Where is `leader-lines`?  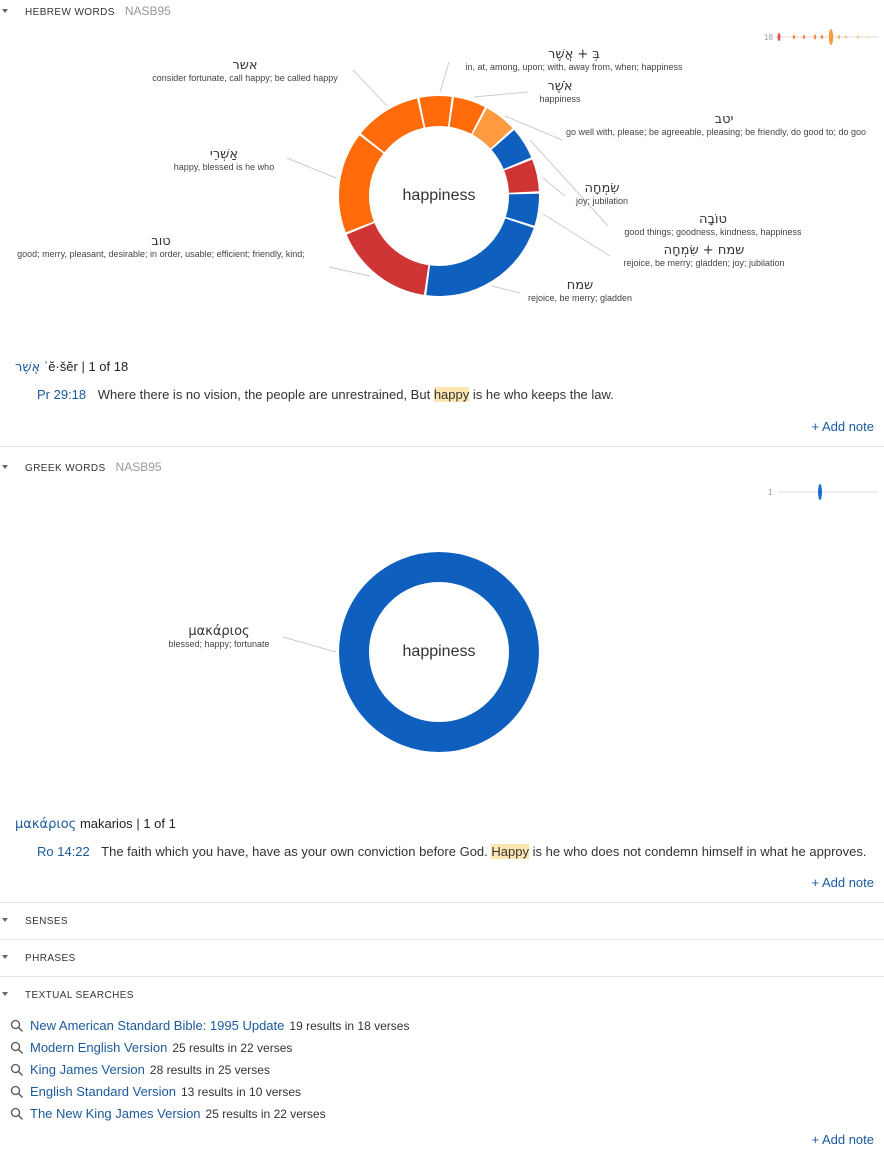 leader-lines is located at coordinates (448, 177).